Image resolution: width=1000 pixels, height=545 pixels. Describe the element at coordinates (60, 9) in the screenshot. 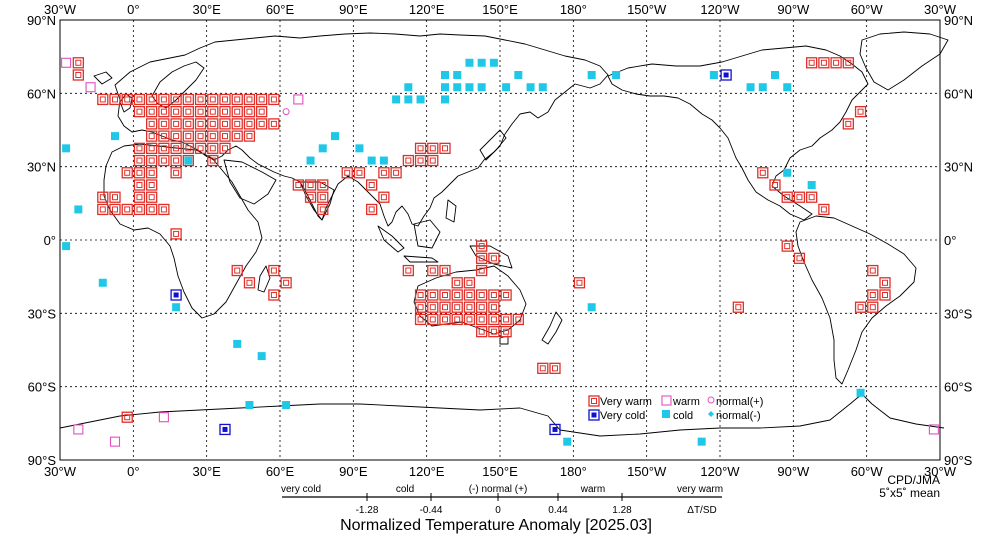

I see `top-lon-label: 30°W` at that location.